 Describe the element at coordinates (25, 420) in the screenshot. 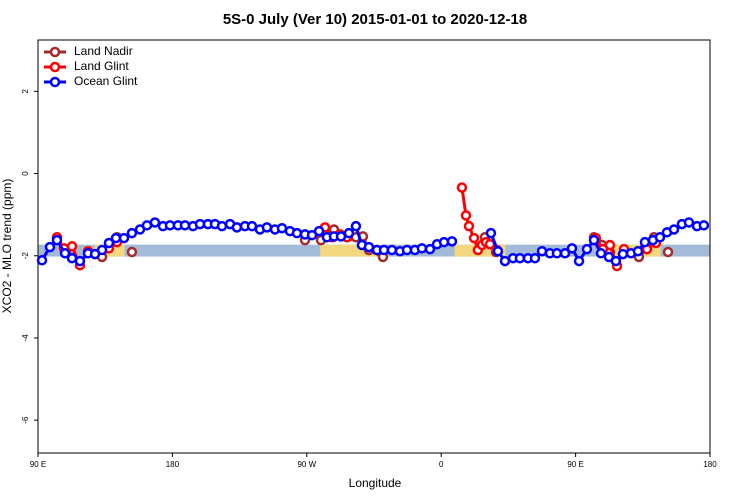

I see `y-tick-label: -6` at that location.